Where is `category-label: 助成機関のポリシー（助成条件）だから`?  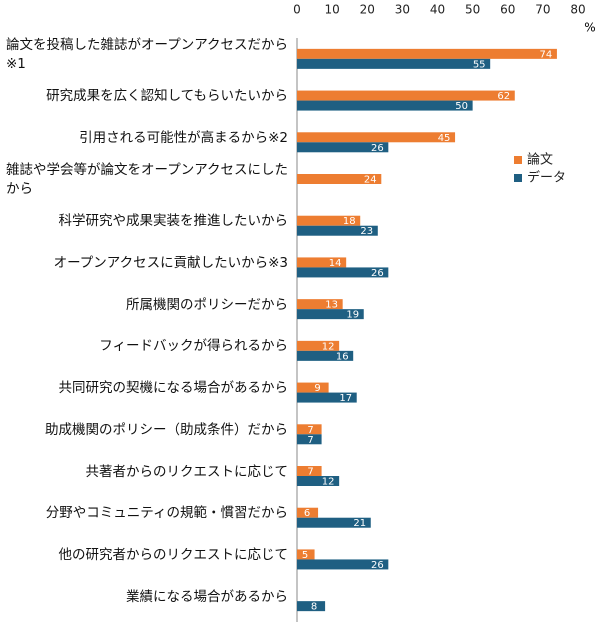 category-label: 助成機関のポリシー（助成条件）だから is located at coordinates (147, 430).